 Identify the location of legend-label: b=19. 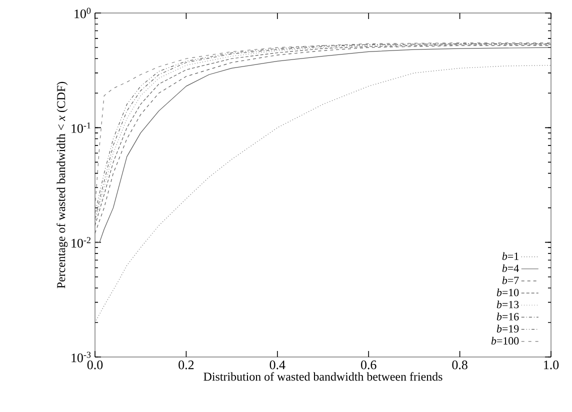
(507, 328).